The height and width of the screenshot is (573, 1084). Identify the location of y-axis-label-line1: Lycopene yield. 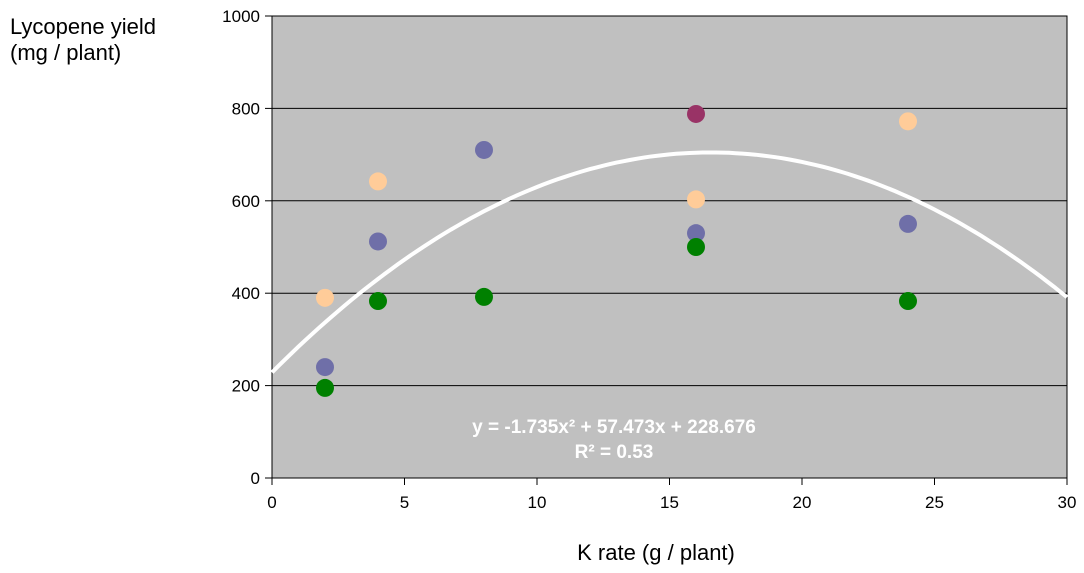
(83, 26).